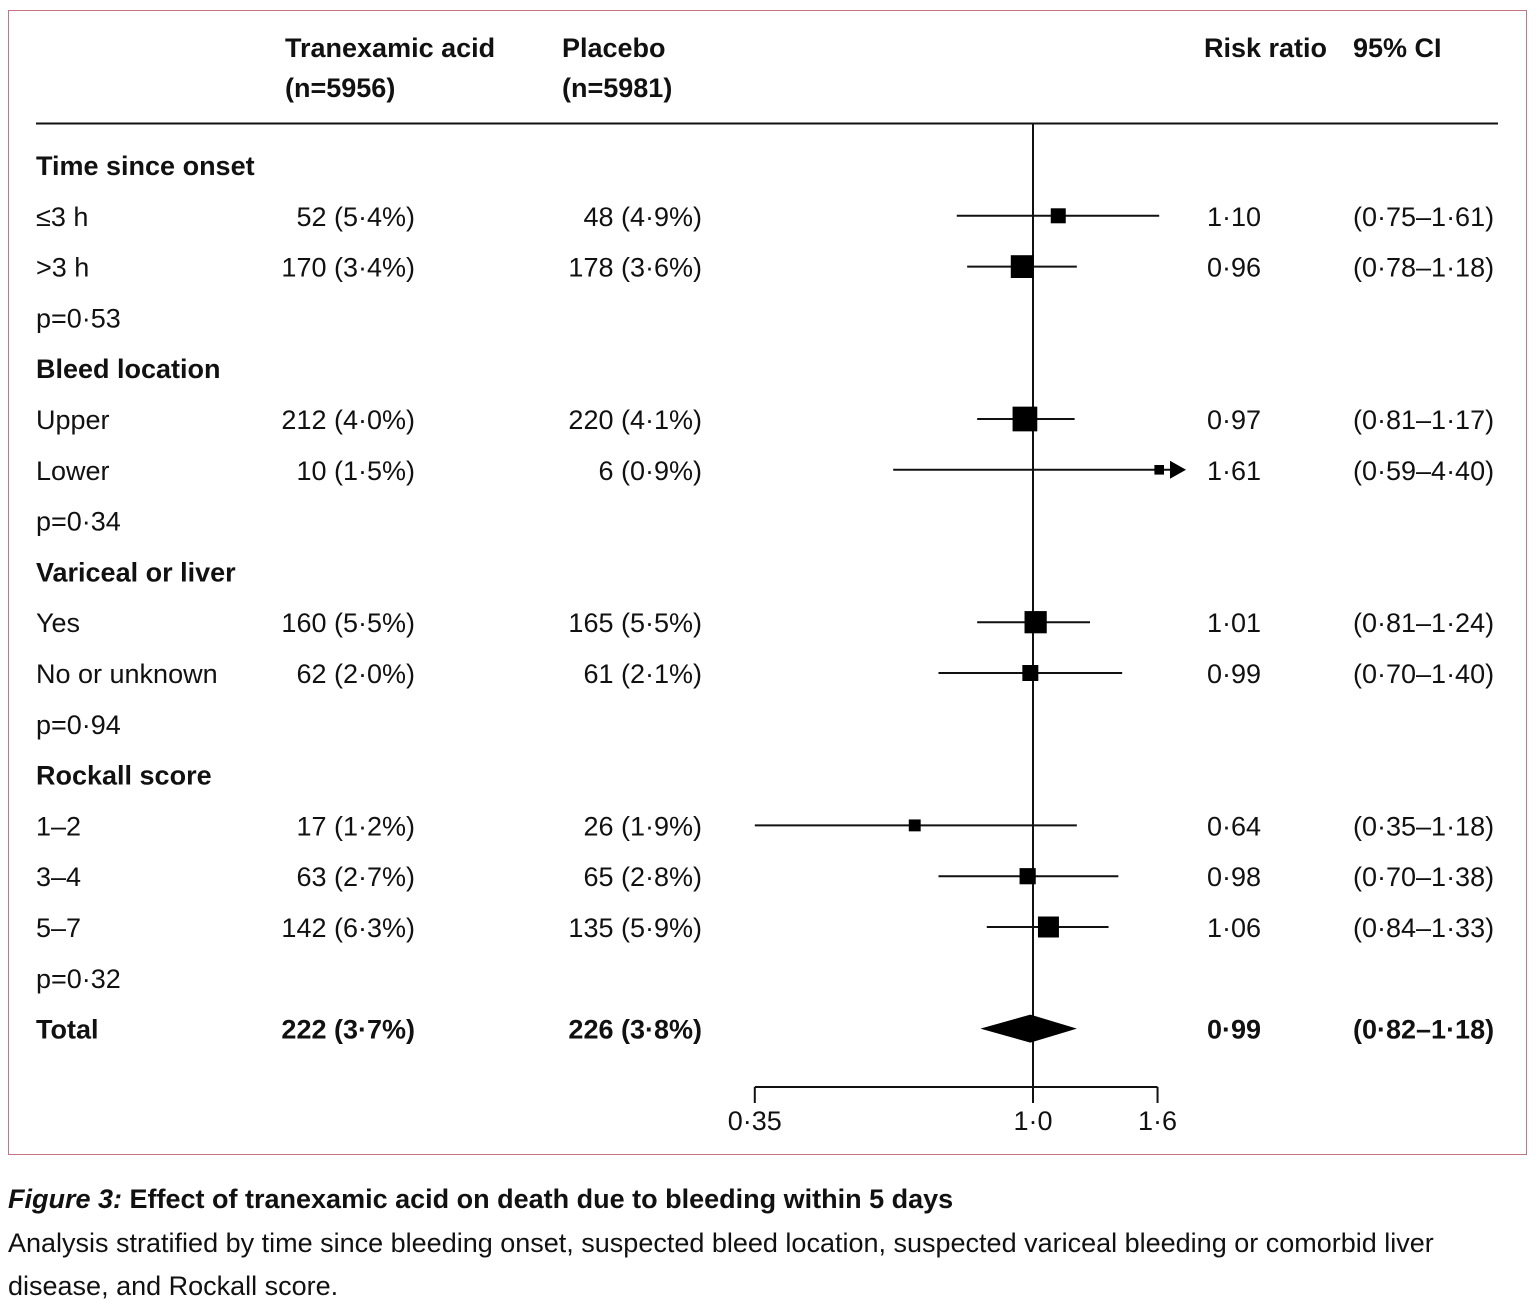  What do you see at coordinates (78, 522) in the screenshot?
I see `p-value: p=0·34` at bounding box center [78, 522].